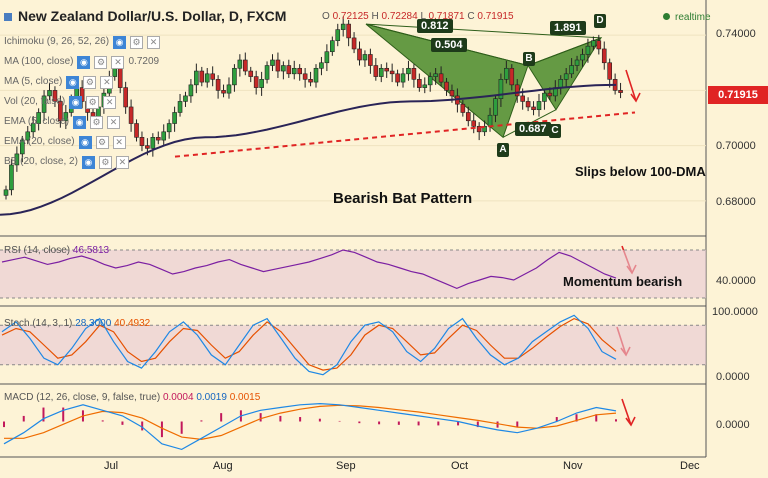 Image resolution: width=768 pixels, height=478 pixels. Describe the element at coordinates (573, 466) in the screenshot. I see `x-axis-month: Nov` at that location.